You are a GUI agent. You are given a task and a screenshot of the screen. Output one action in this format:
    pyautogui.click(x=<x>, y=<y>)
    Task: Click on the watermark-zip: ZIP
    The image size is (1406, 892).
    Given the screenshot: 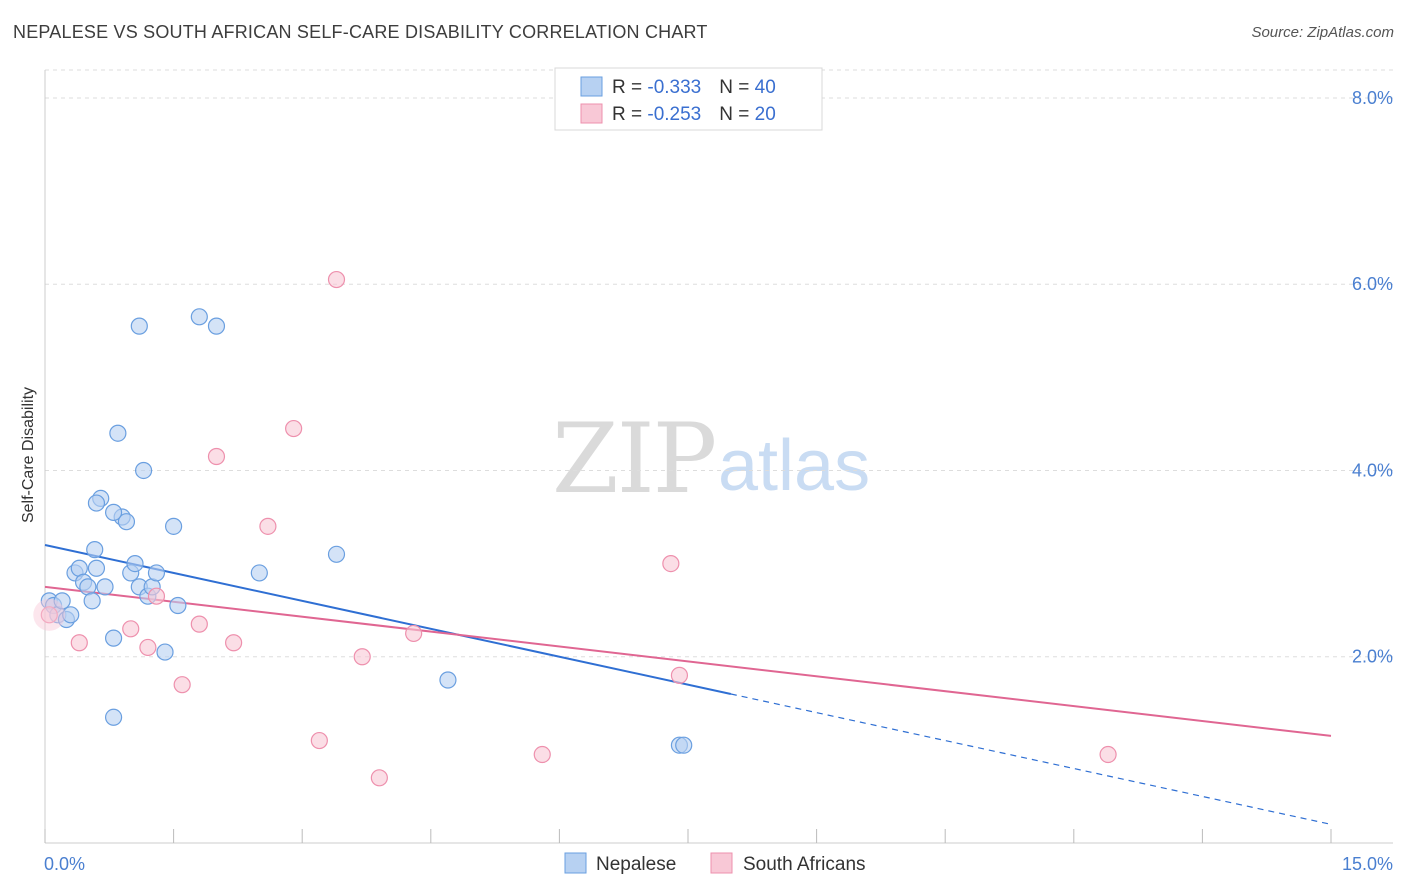 What is the action you would take?
    pyautogui.click(x=633, y=459)
    